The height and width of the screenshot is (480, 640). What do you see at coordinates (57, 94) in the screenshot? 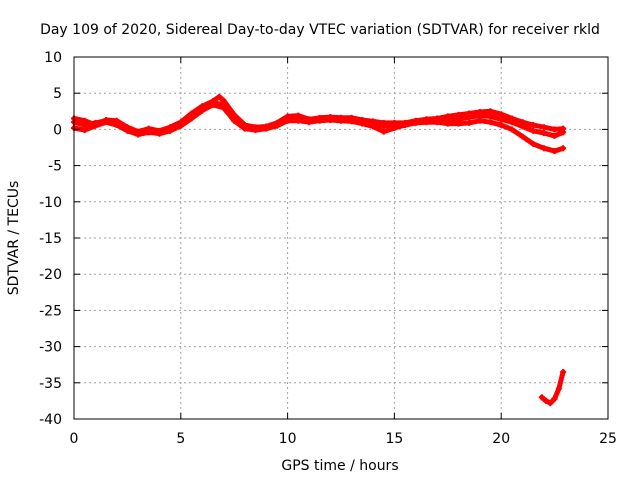
I see `y-tick-label: 5` at bounding box center [57, 94].